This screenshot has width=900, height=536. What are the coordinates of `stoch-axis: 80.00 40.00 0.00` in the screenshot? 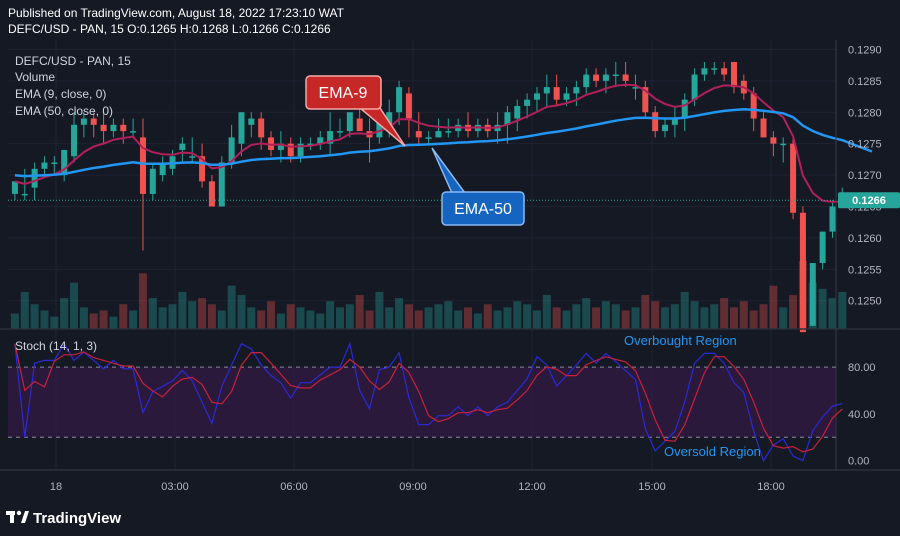 It's located at (862, 415).